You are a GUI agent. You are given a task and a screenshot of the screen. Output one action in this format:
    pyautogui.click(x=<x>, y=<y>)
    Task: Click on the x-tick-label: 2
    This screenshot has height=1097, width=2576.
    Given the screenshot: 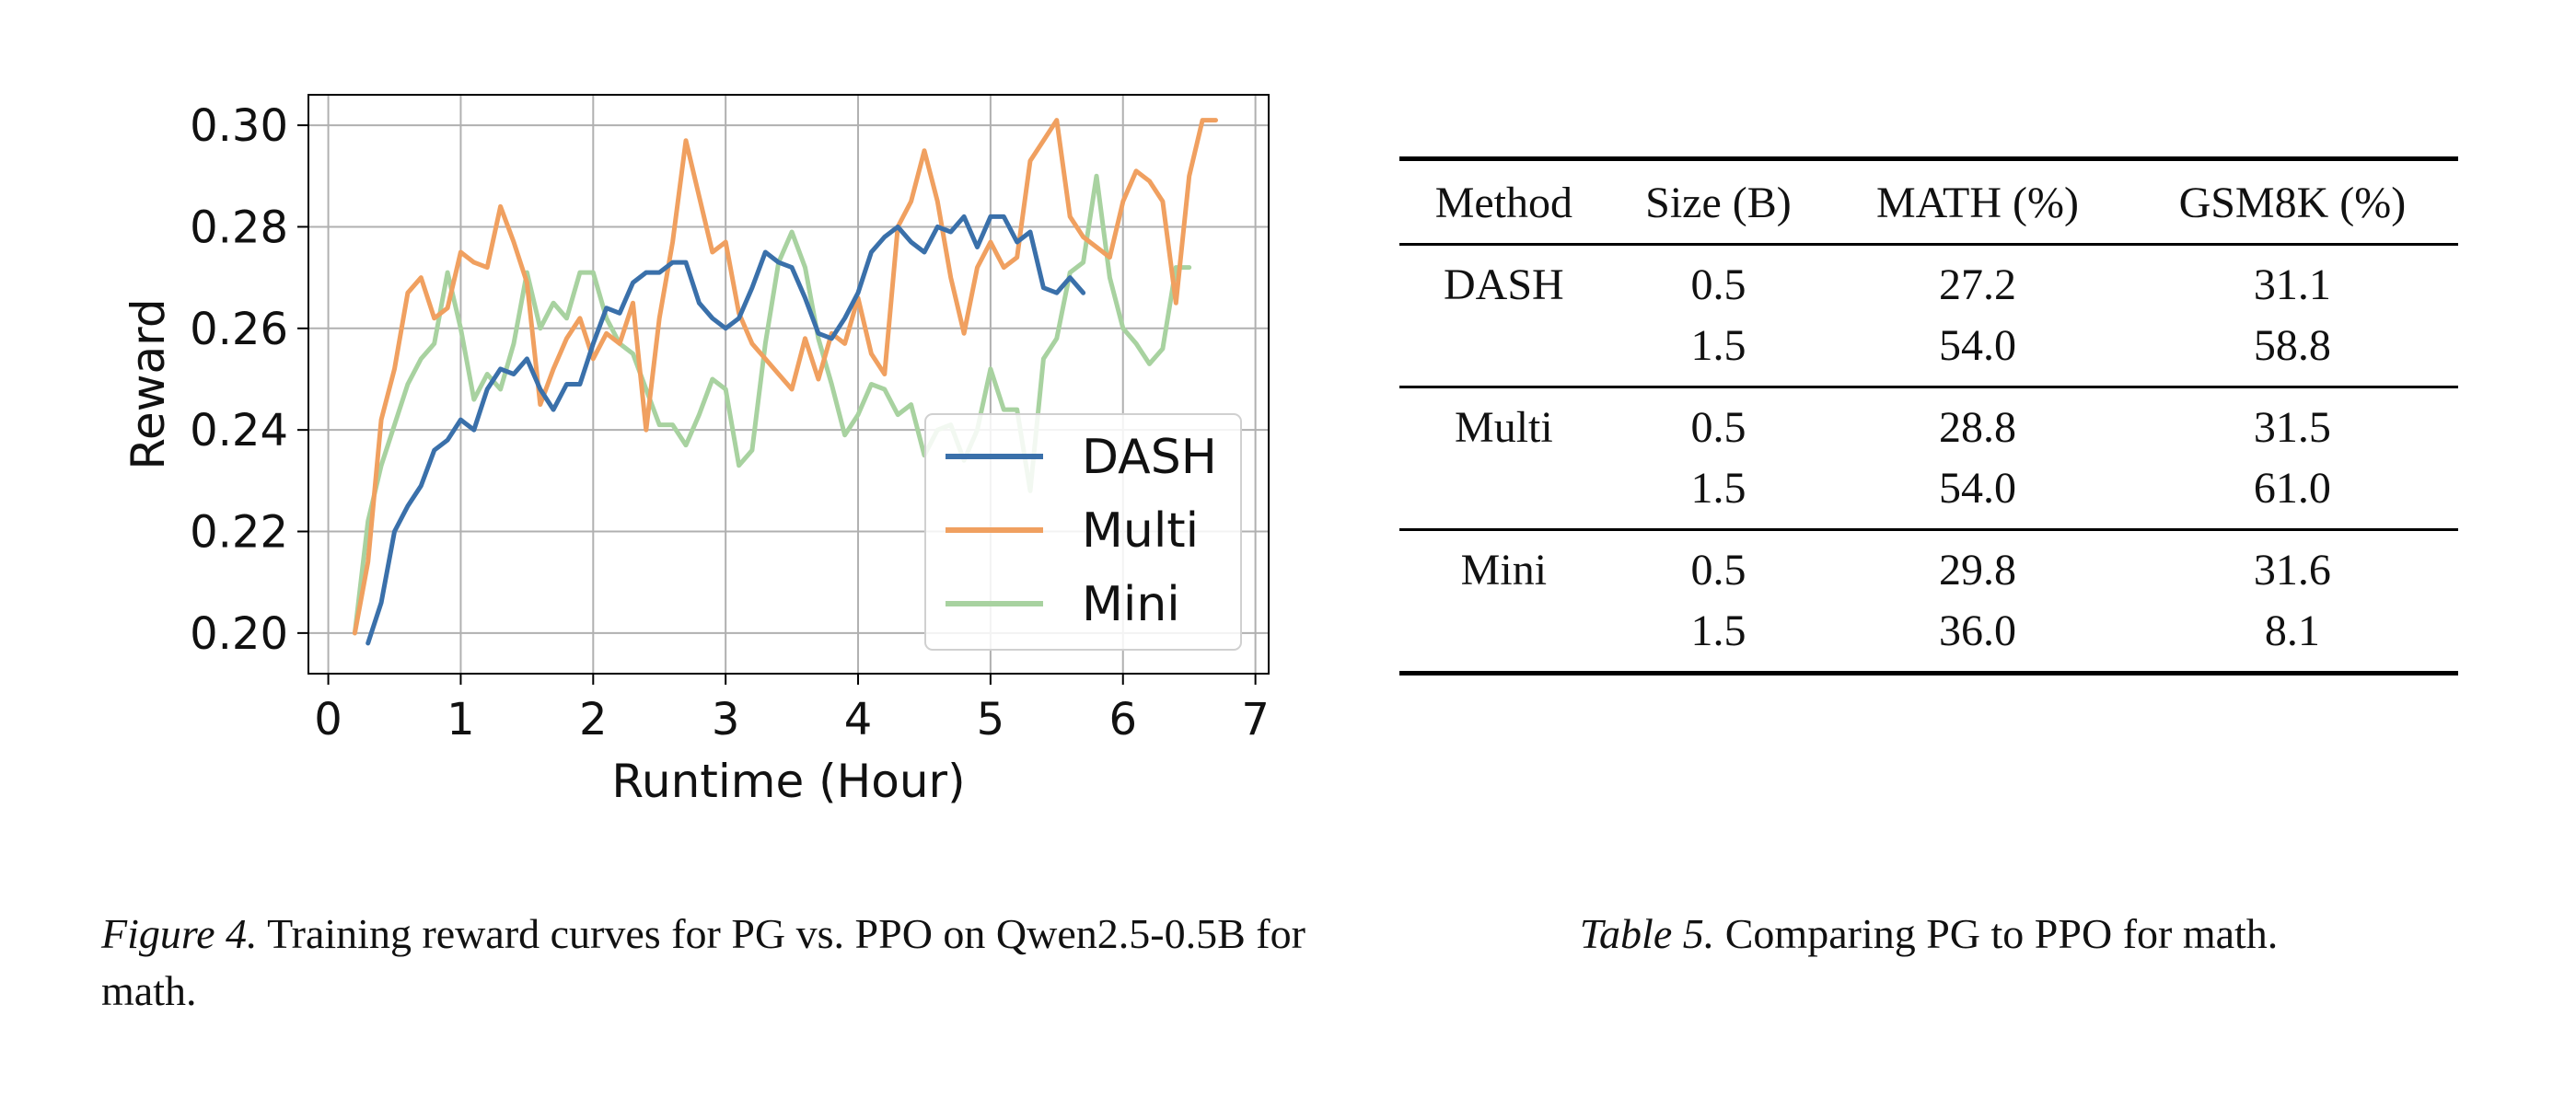 What is the action you would take?
    pyautogui.click(x=593, y=719)
    